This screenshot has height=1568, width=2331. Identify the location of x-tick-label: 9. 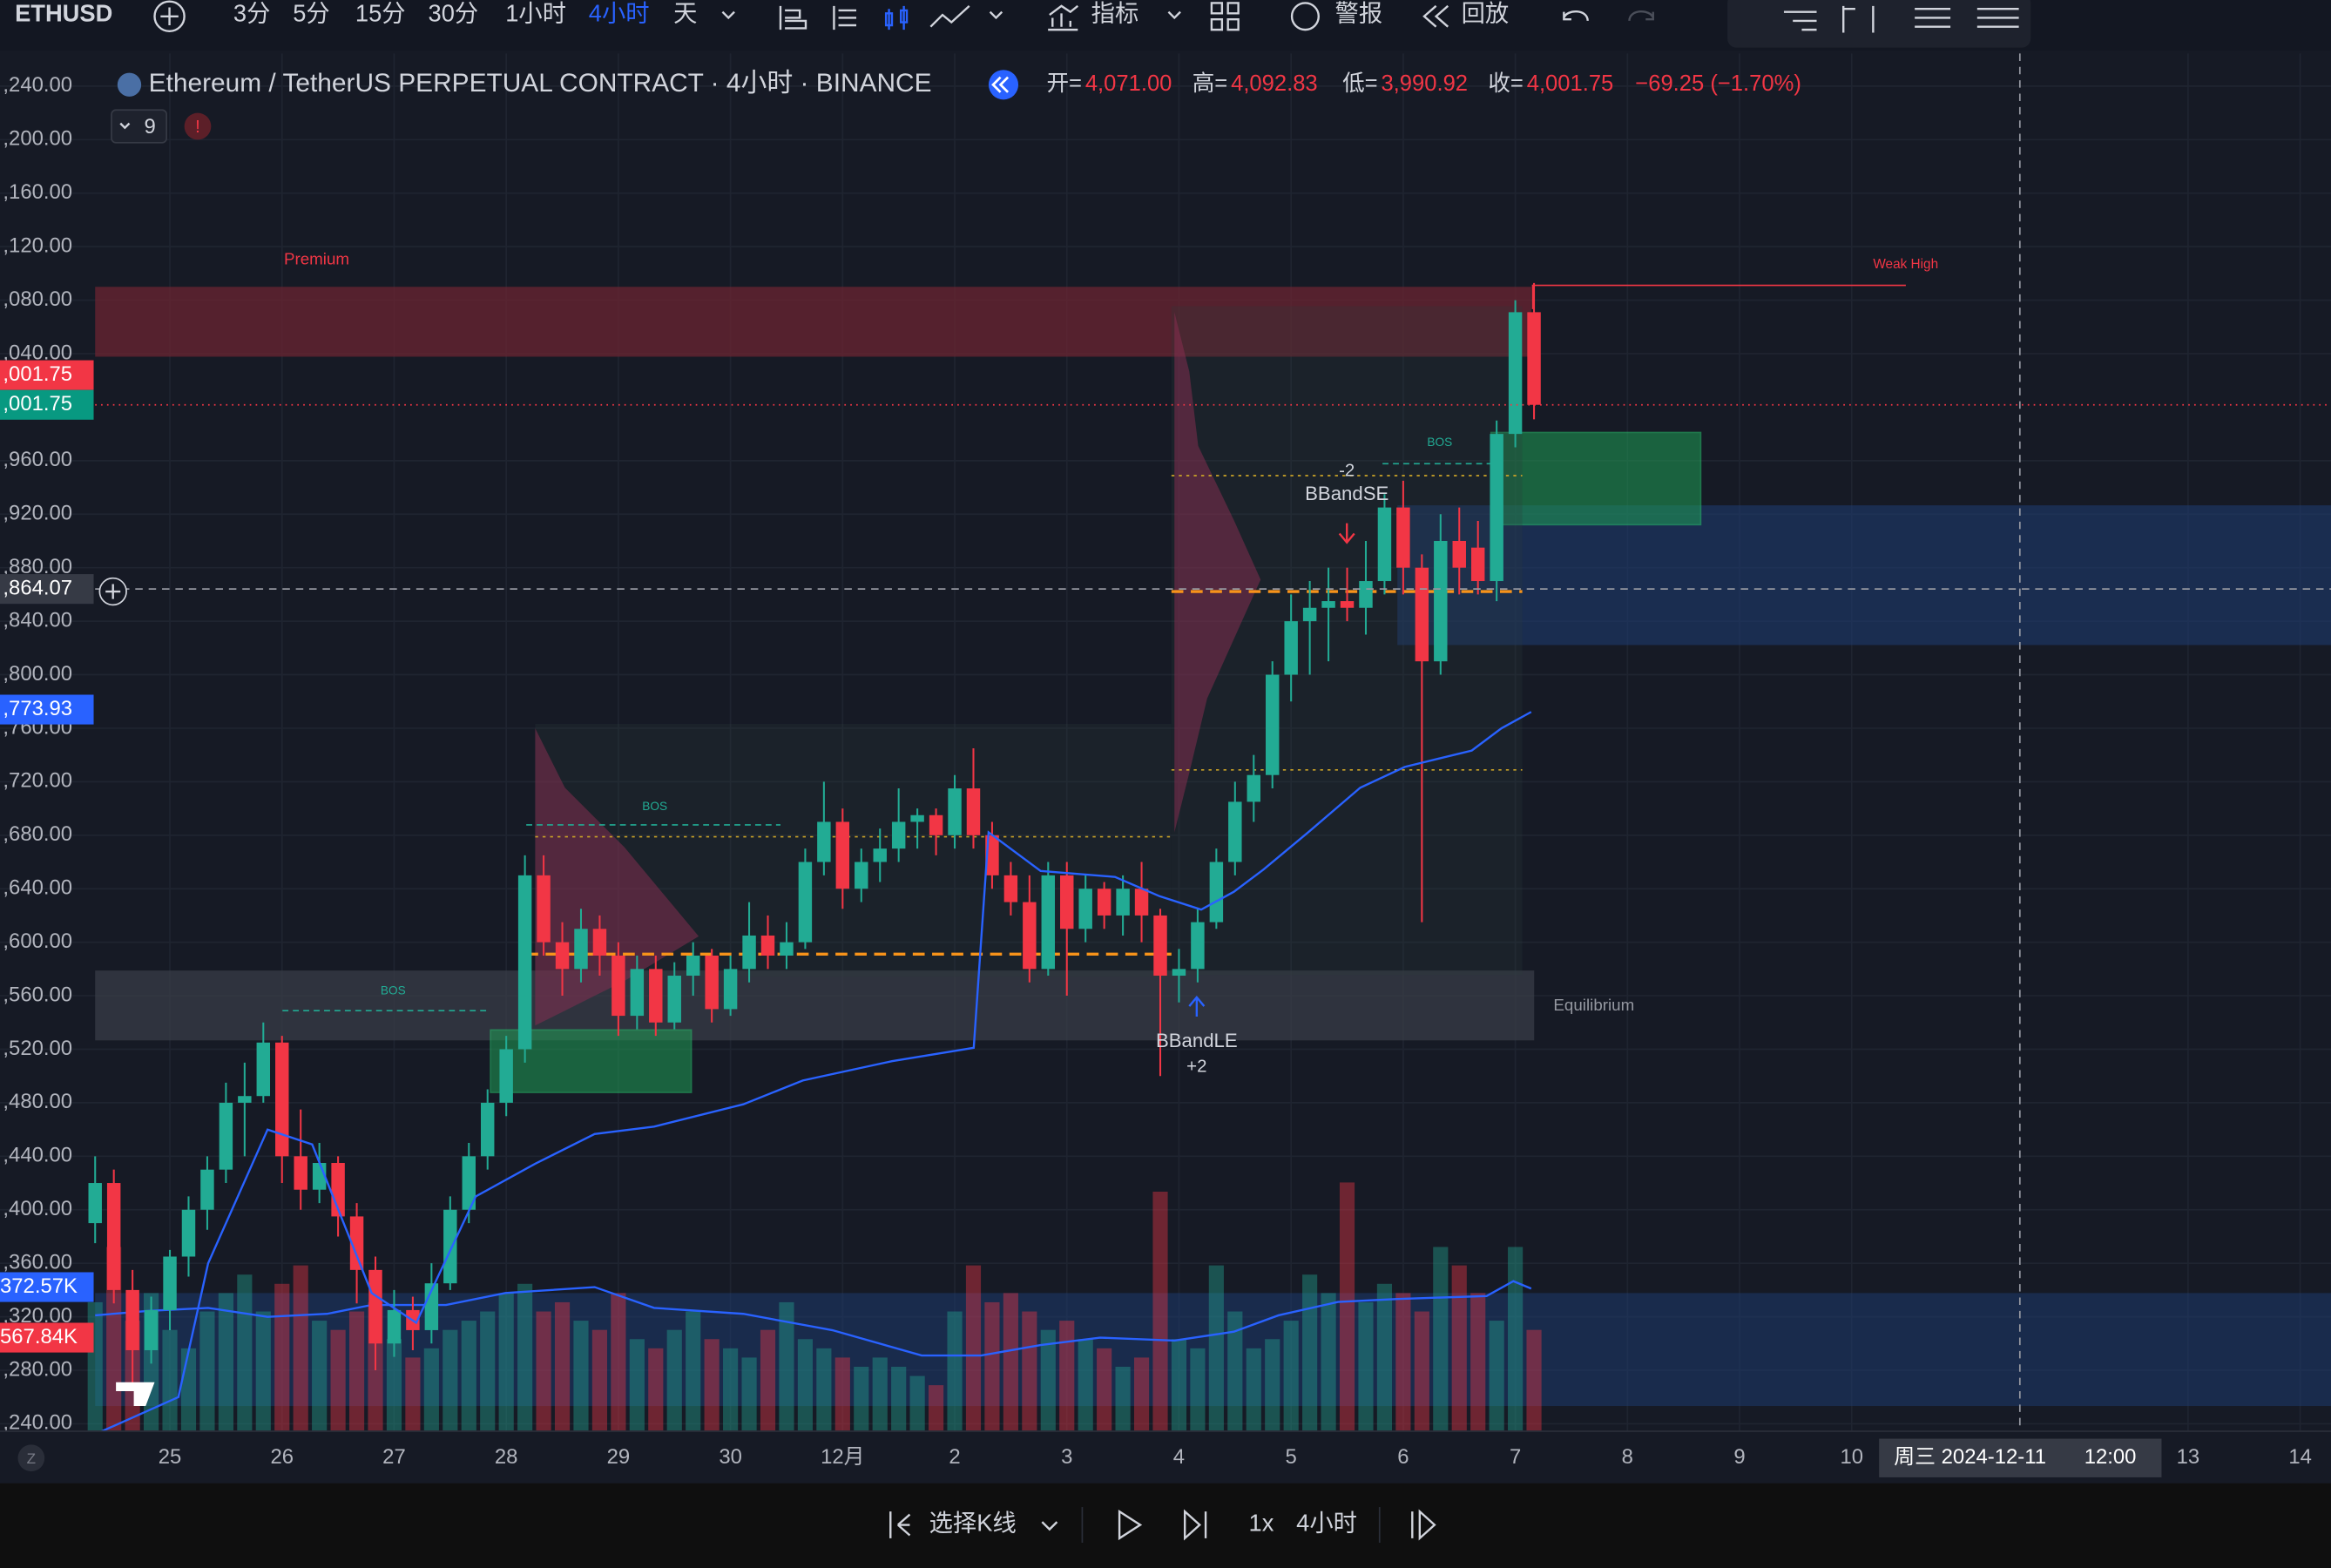
(1739, 1457).